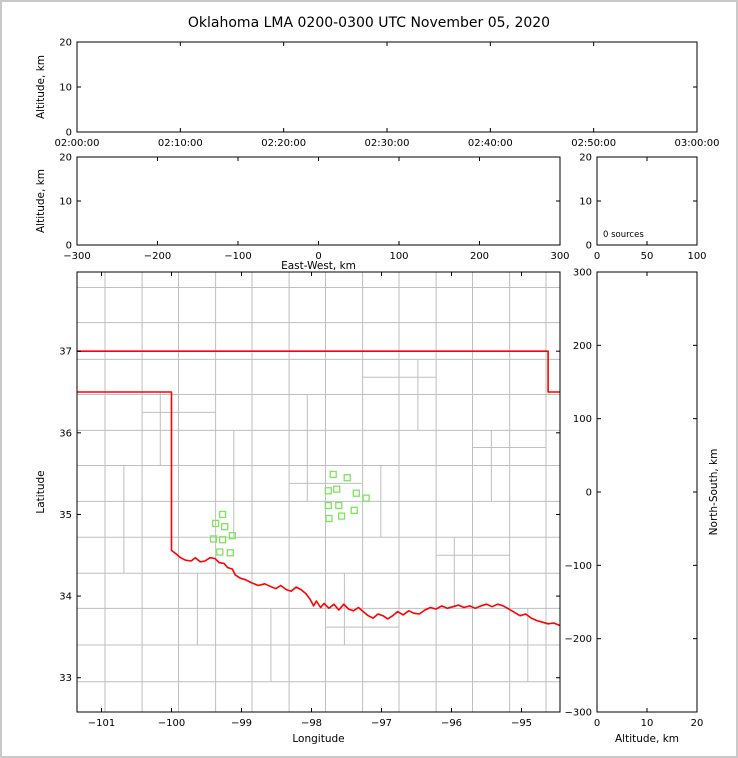 The width and height of the screenshot is (738, 758). What do you see at coordinates (578, 639) in the screenshot?
I see `y-tick-label: −200` at bounding box center [578, 639].